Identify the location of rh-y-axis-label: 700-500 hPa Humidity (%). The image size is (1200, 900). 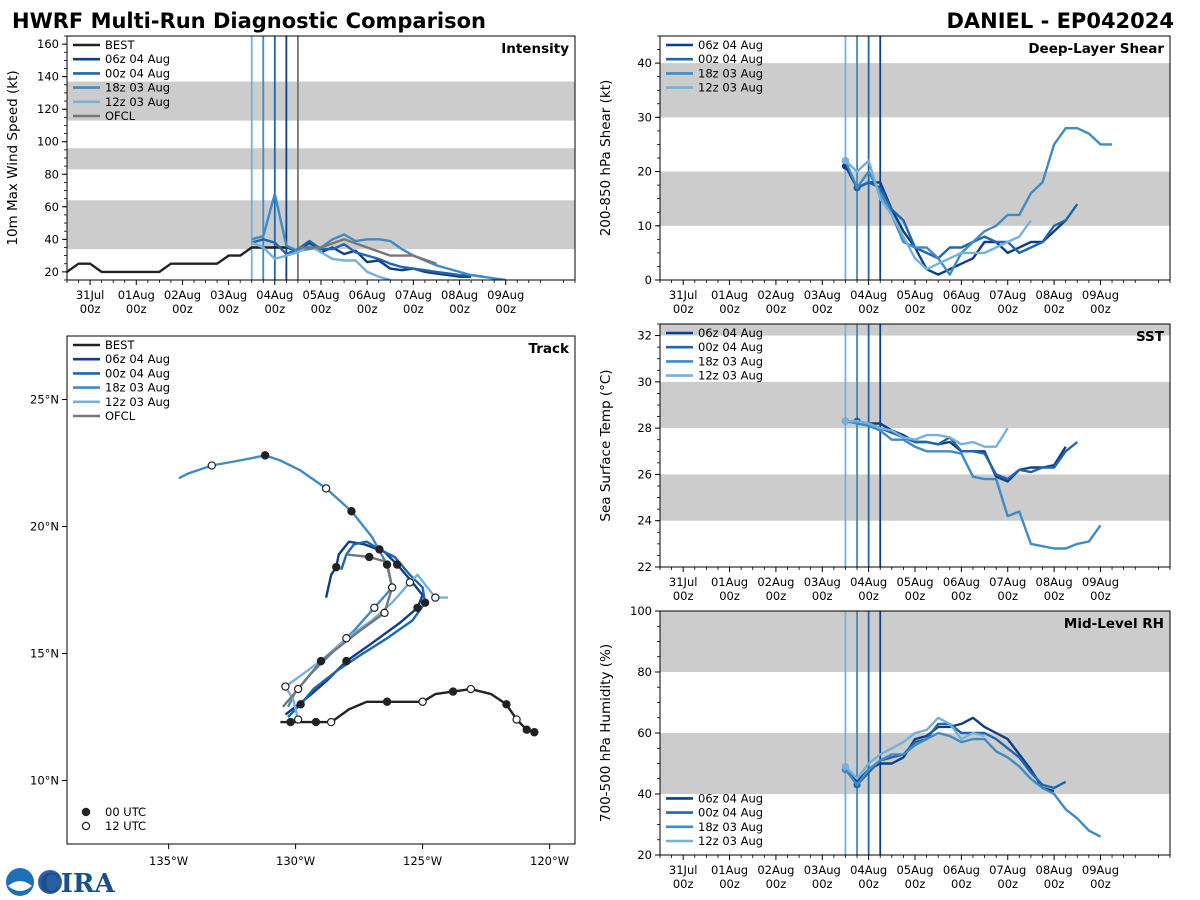
(606, 733).